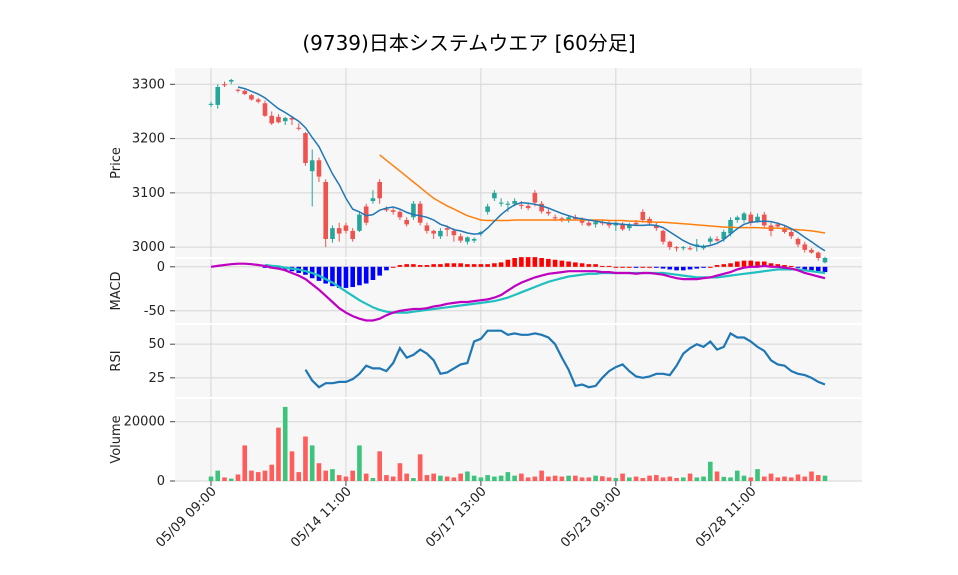  What do you see at coordinates (591, 517) in the screenshot?
I see `x-tick-label: 05/23 09:00` at bounding box center [591, 517].